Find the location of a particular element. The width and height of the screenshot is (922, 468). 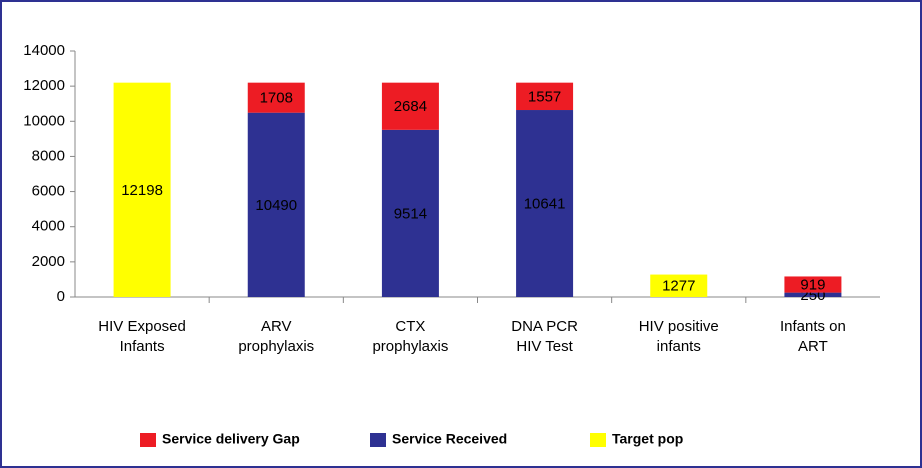

legend-label: Service Received is located at coordinates (449, 439).